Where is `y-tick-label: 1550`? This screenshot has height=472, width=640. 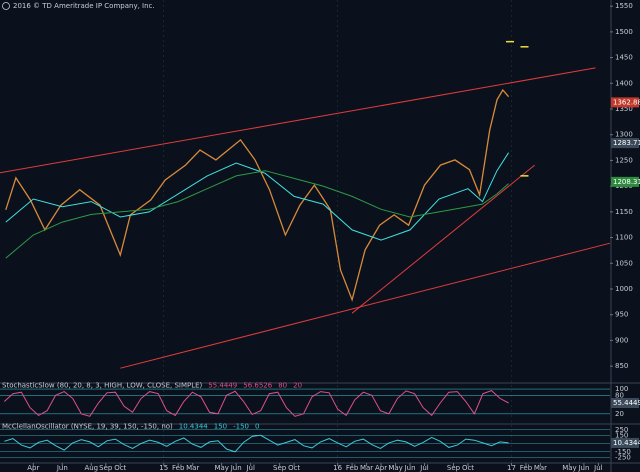
y-tick-label: 1550 is located at coordinates (624, 6).